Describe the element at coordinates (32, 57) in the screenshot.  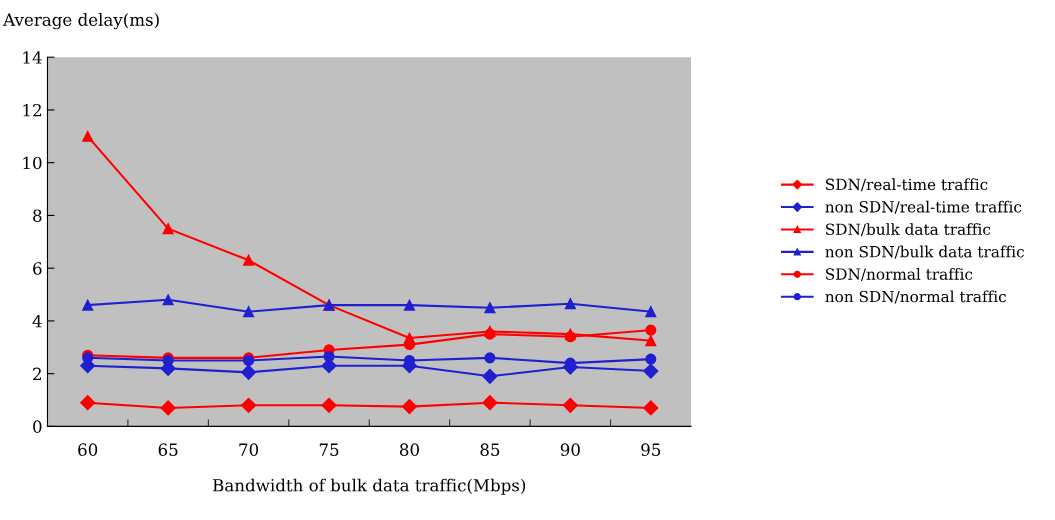
I see `y-tick-label: 14` at that location.